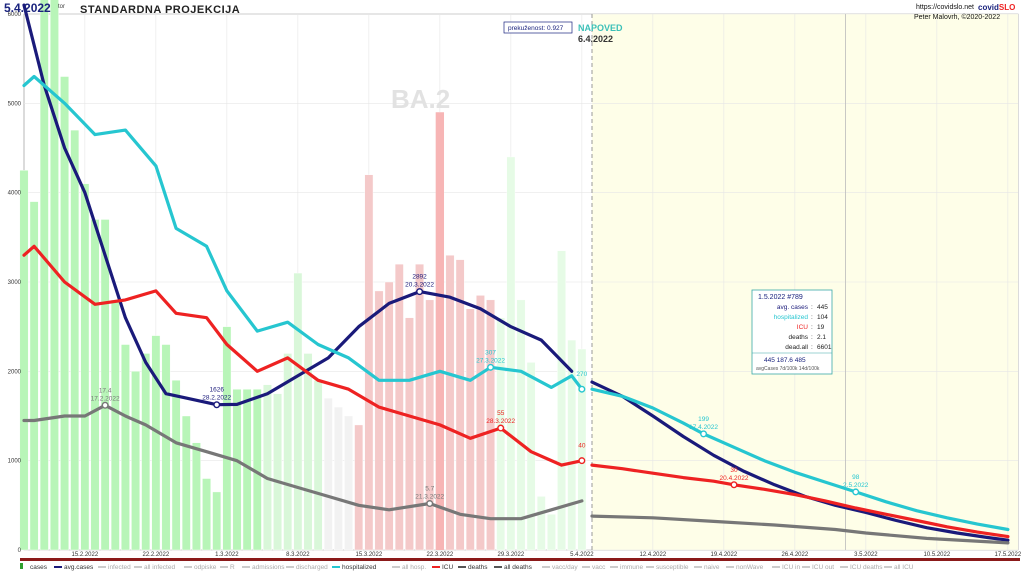 The height and width of the screenshot is (581, 1024). What do you see at coordinates (20, 551) in the screenshot?
I see `y-tick-0: 0` at bounding box center [20, 551].